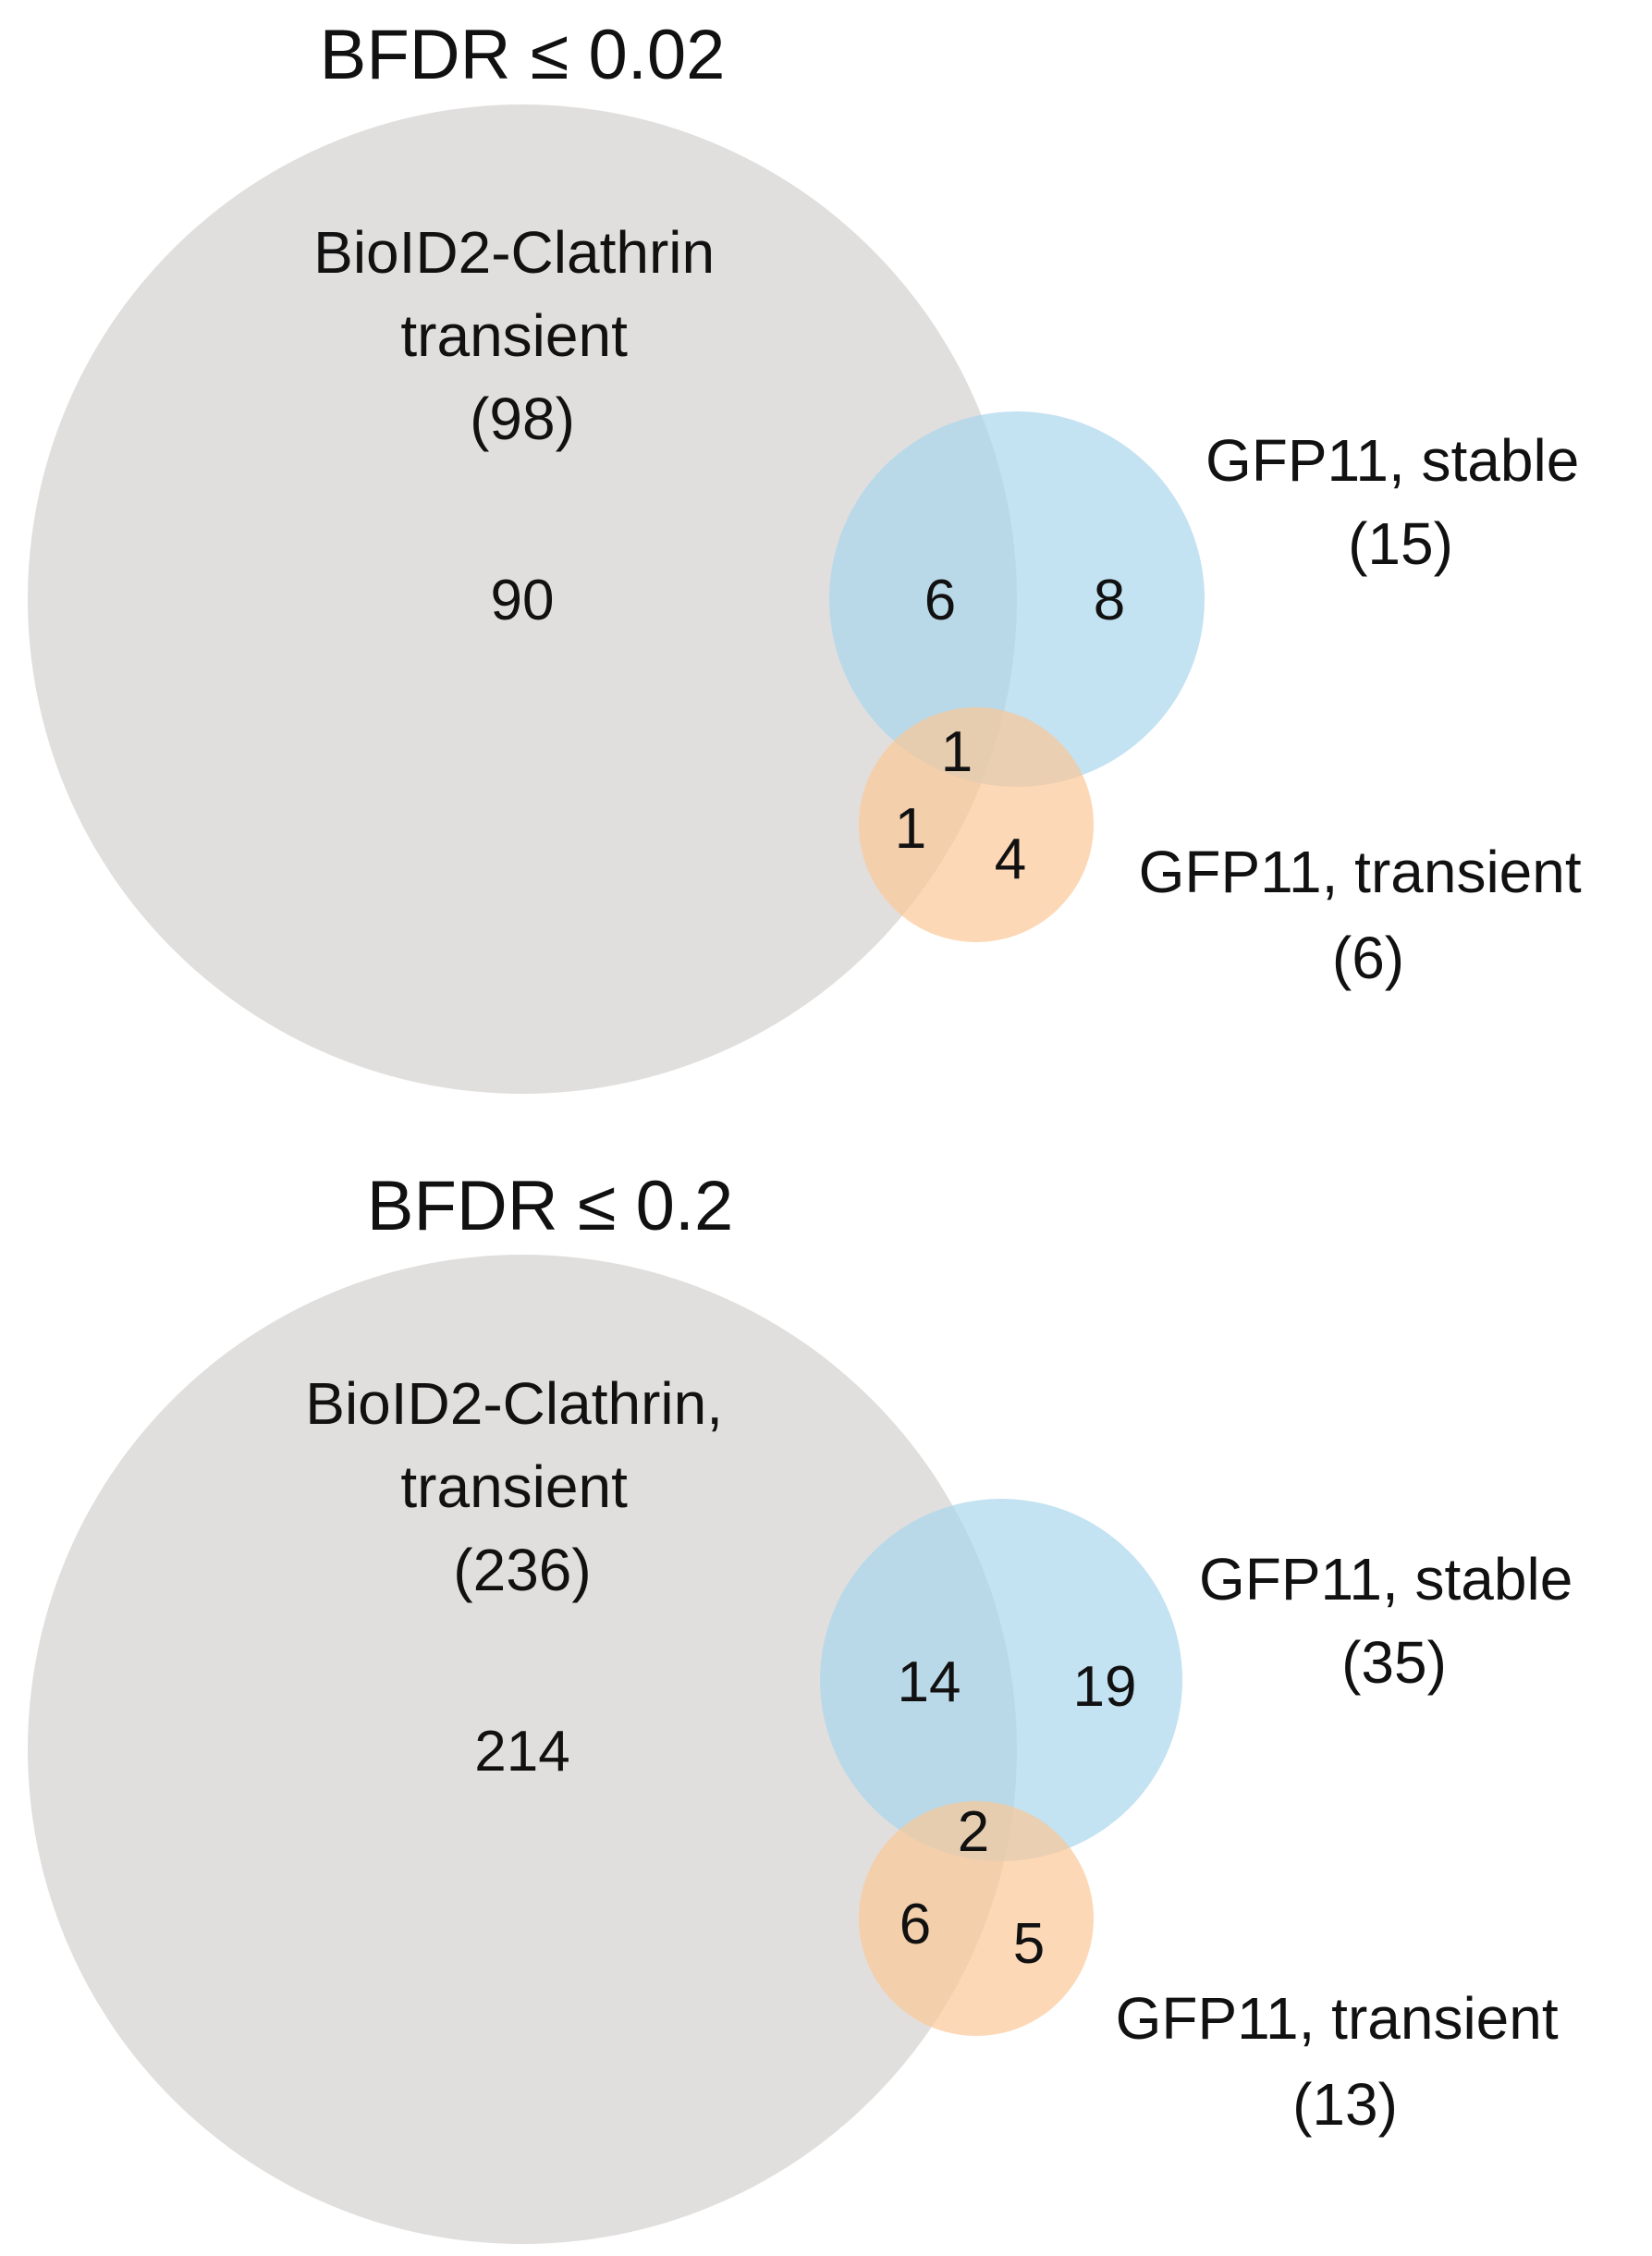 Image resolution: width=1652 pixels, height=2256 pixels. I want to click on region-count-biolid-stable-top: 6, so click(940, 600).